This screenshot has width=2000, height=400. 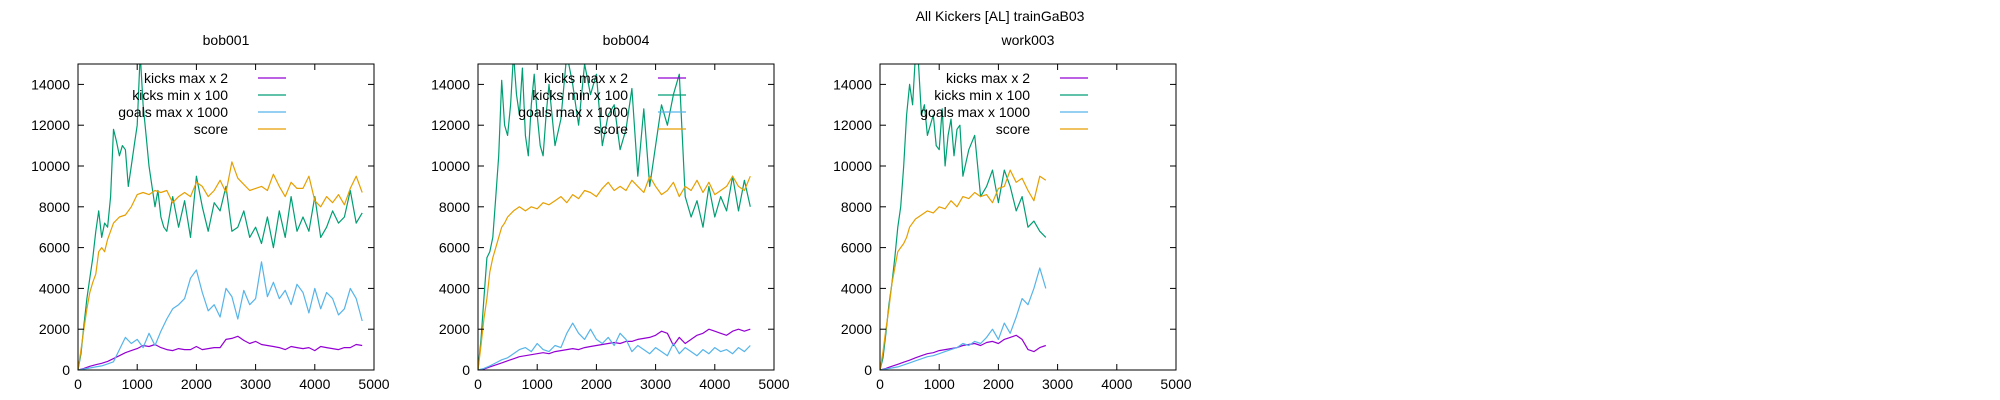 I want to click on panel-title: bob004, so click(x=626, y=40).